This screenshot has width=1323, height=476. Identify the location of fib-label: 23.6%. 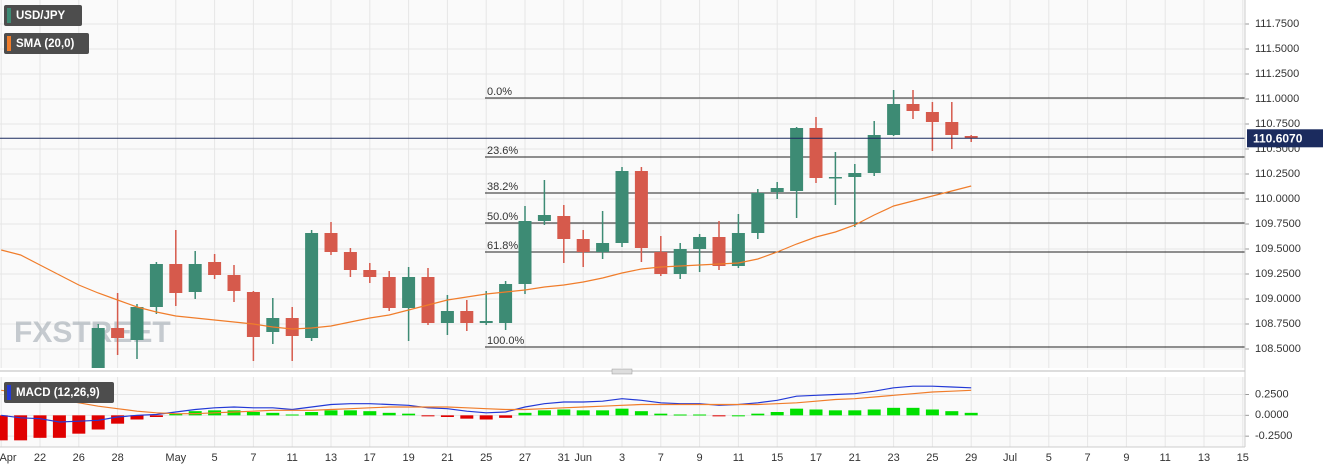
(502, 151).